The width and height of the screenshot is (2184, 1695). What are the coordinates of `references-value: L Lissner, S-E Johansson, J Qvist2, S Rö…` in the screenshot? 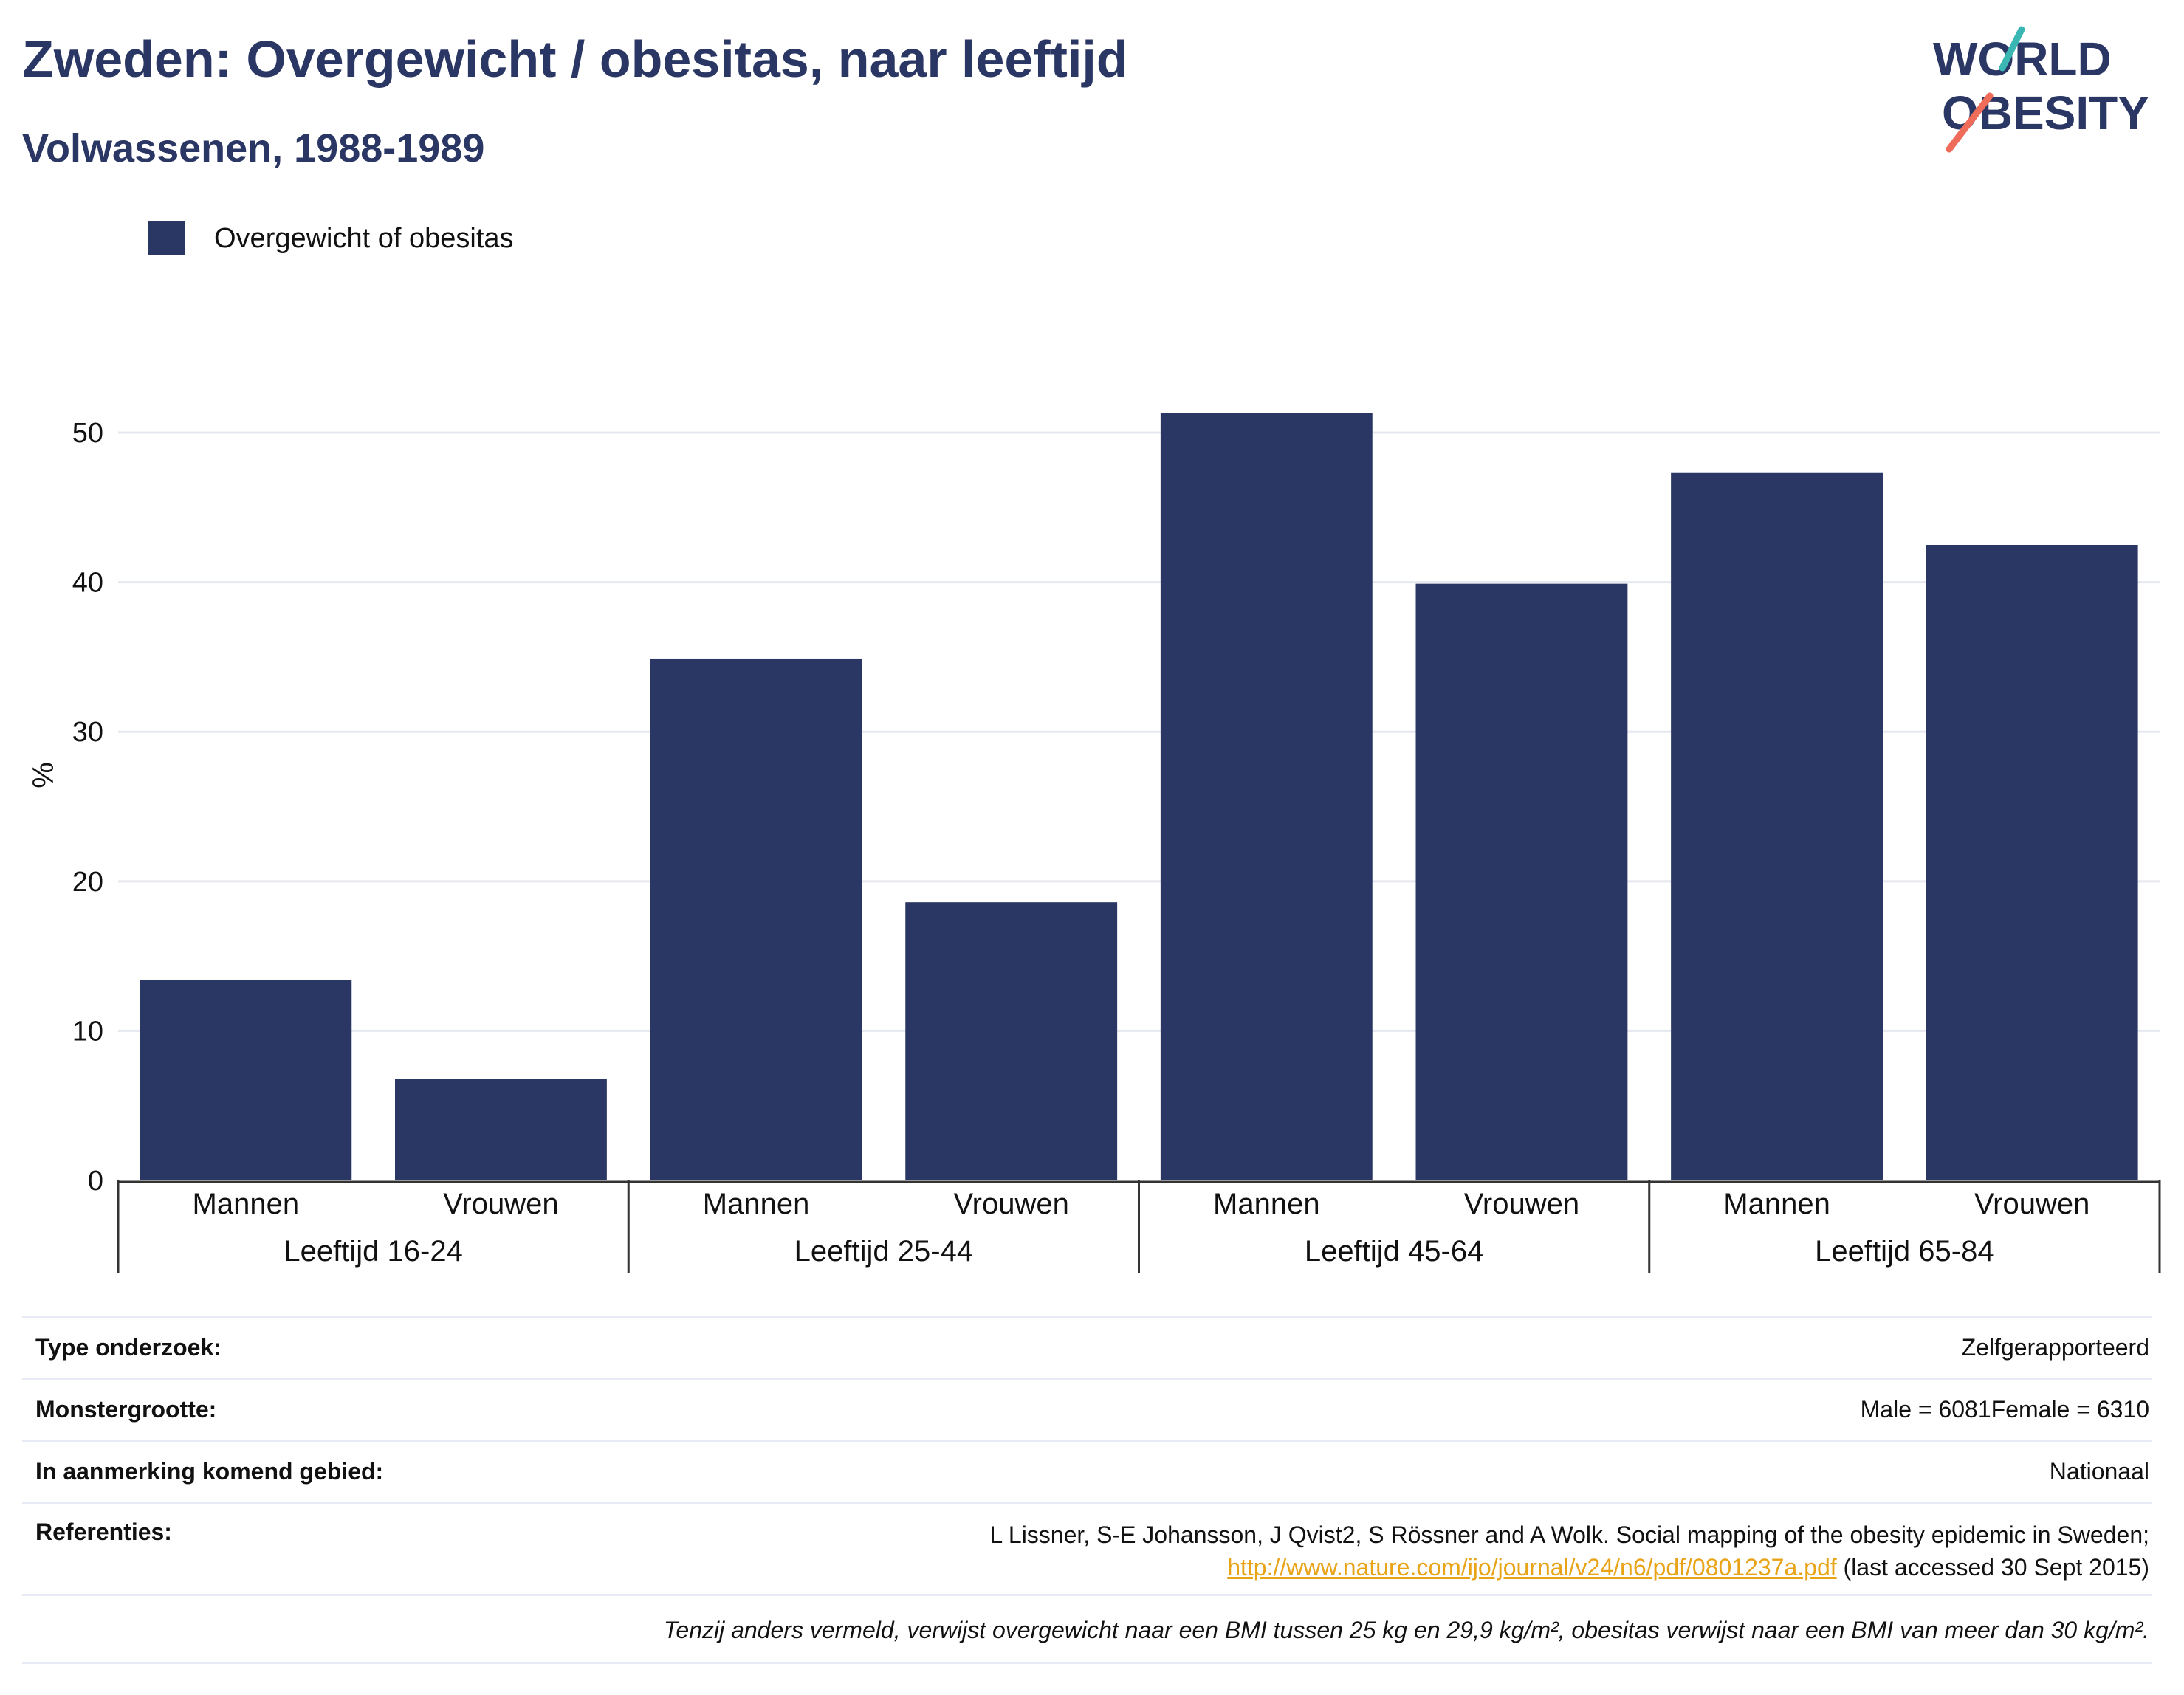 It's located at (1571, 1551).